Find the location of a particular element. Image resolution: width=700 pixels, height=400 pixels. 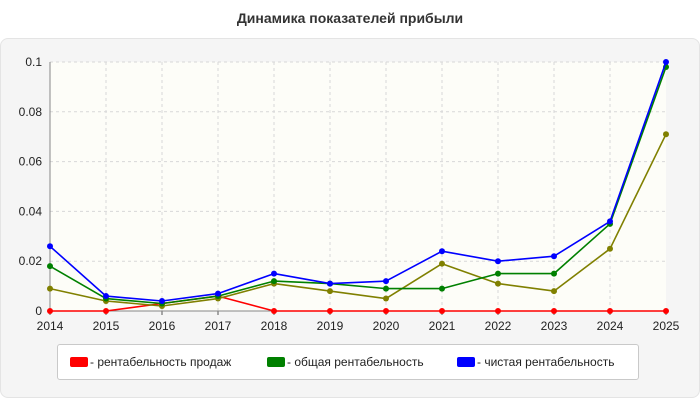

x-tick-label: 2017 is located at coordinates (218, 326).